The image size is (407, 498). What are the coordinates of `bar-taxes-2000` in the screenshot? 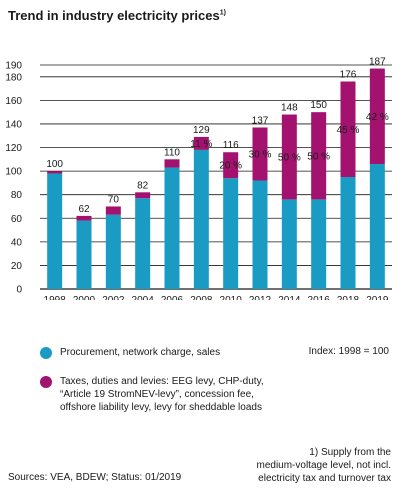 It's located at (84, 218).